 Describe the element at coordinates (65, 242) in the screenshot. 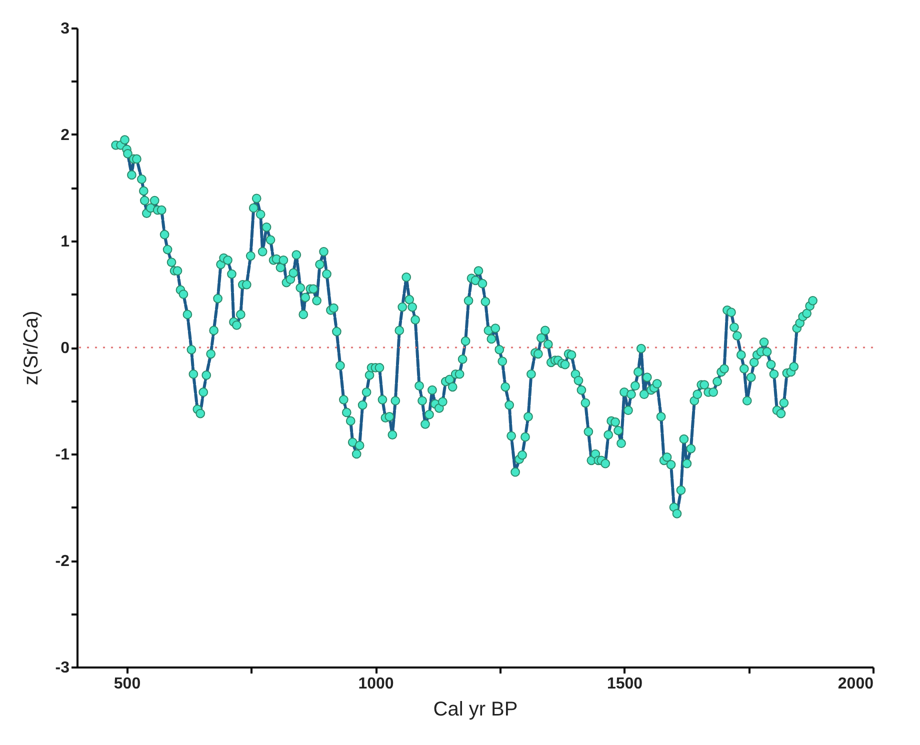

I see `y-tick-label: 1` at that location.